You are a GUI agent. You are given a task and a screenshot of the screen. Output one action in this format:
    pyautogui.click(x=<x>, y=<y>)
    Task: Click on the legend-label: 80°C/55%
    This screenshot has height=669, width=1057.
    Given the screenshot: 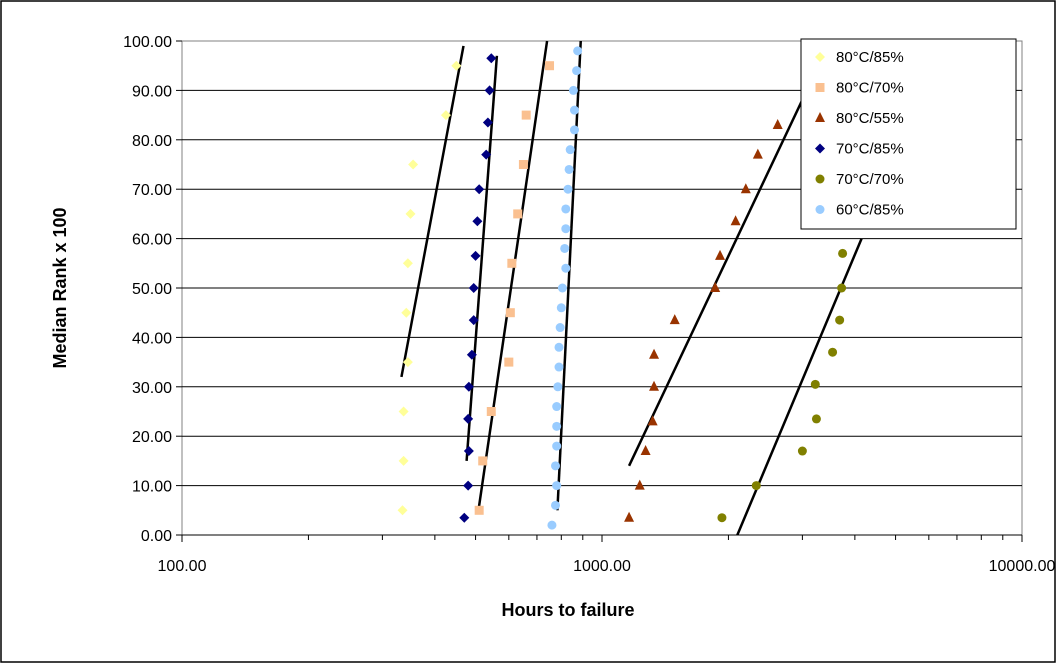 What is the action you would take?
    pyautogui.click(x=870, y=118)
    